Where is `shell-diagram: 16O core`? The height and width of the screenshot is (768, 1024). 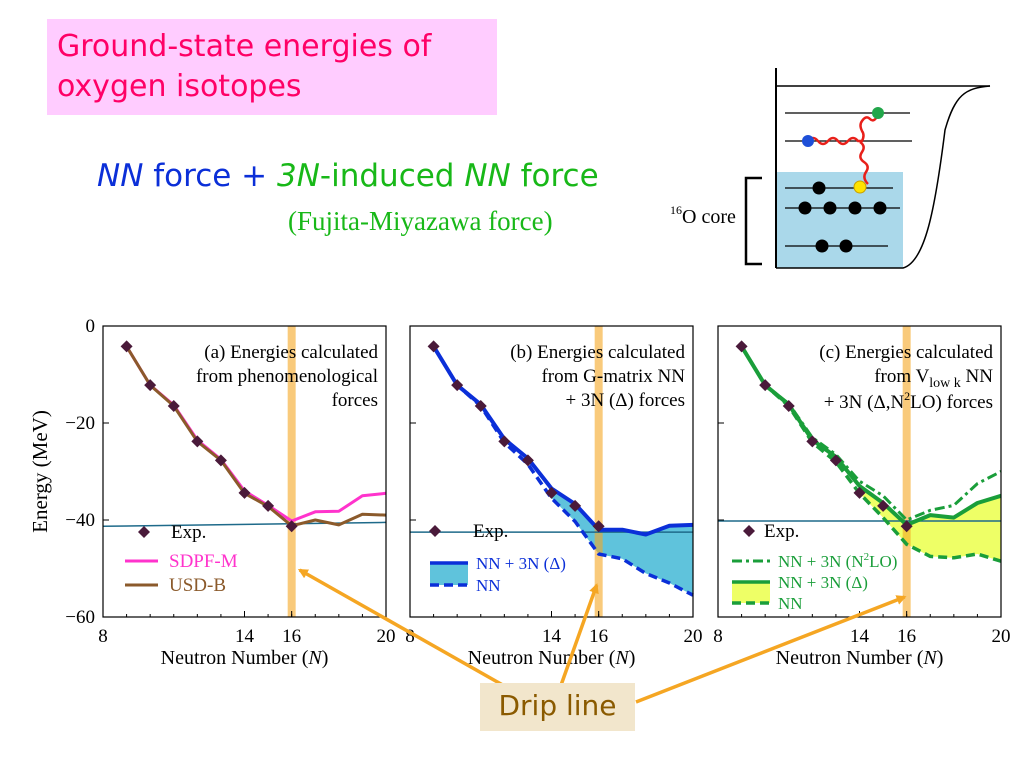 shell-diagram: 16O core is located at coordinates (830, 168).